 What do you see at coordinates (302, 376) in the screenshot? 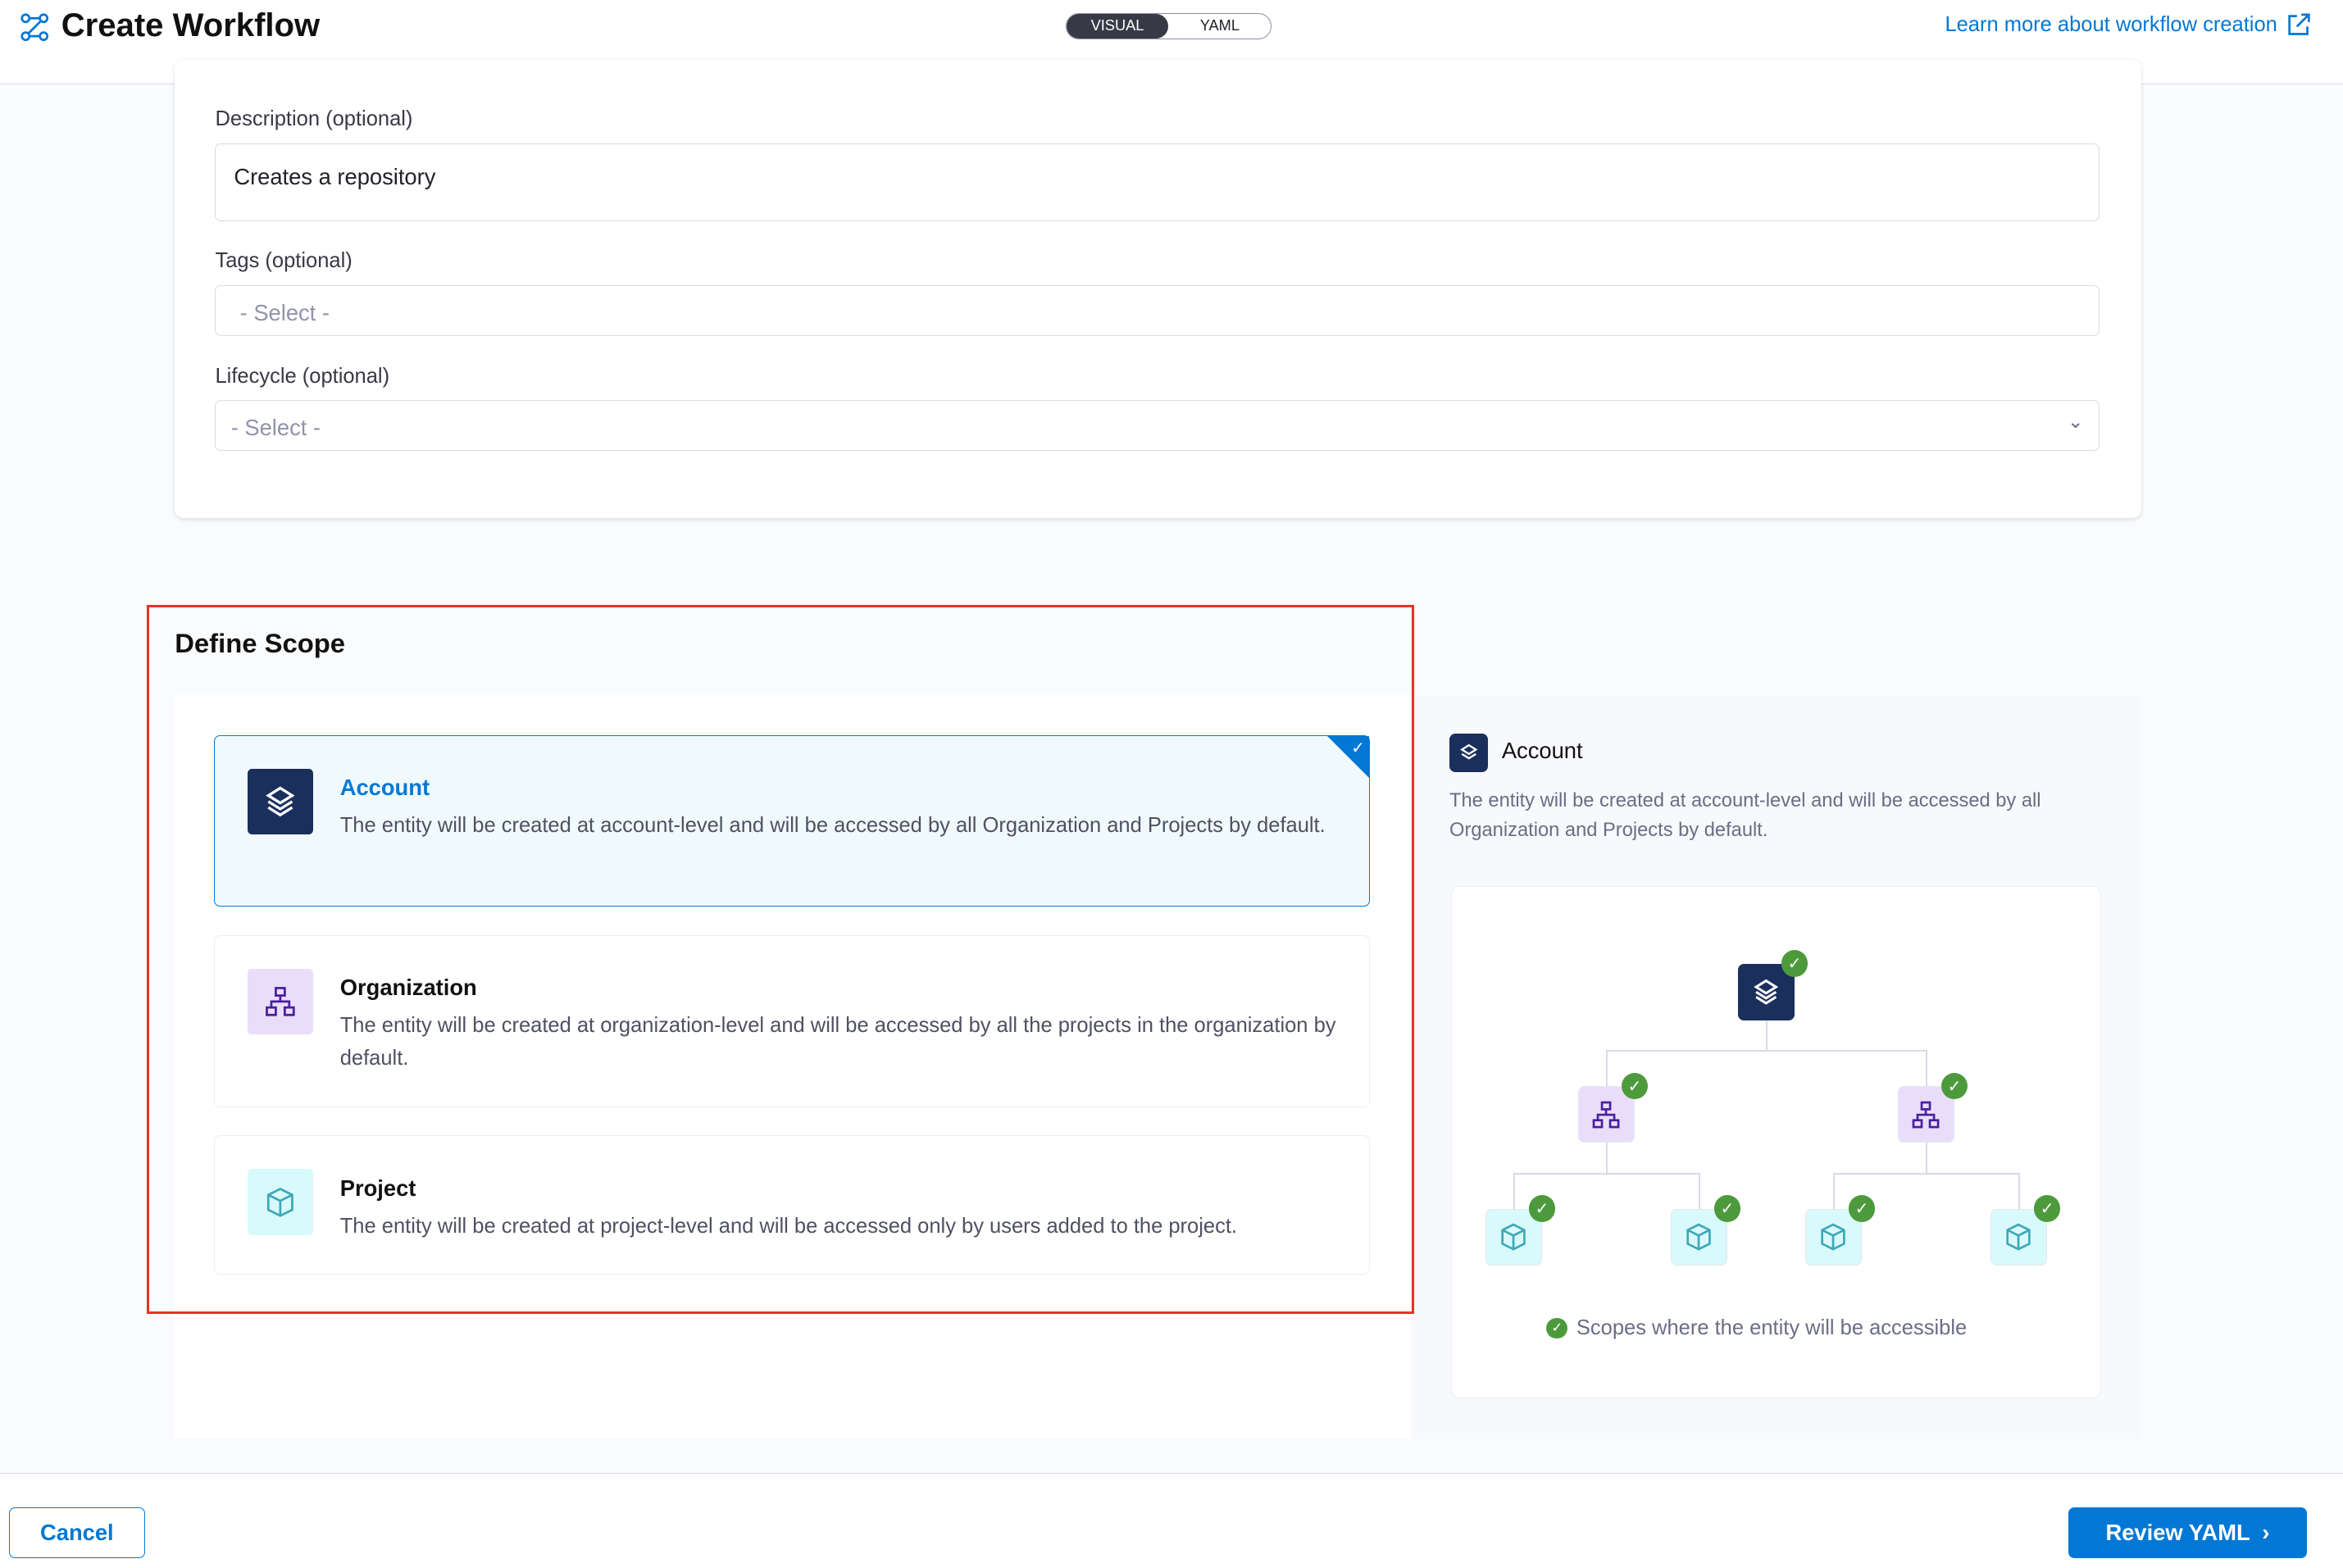
I see `lifecycle-label: Lifecycle (optional)` at bounding box center [302, 376].